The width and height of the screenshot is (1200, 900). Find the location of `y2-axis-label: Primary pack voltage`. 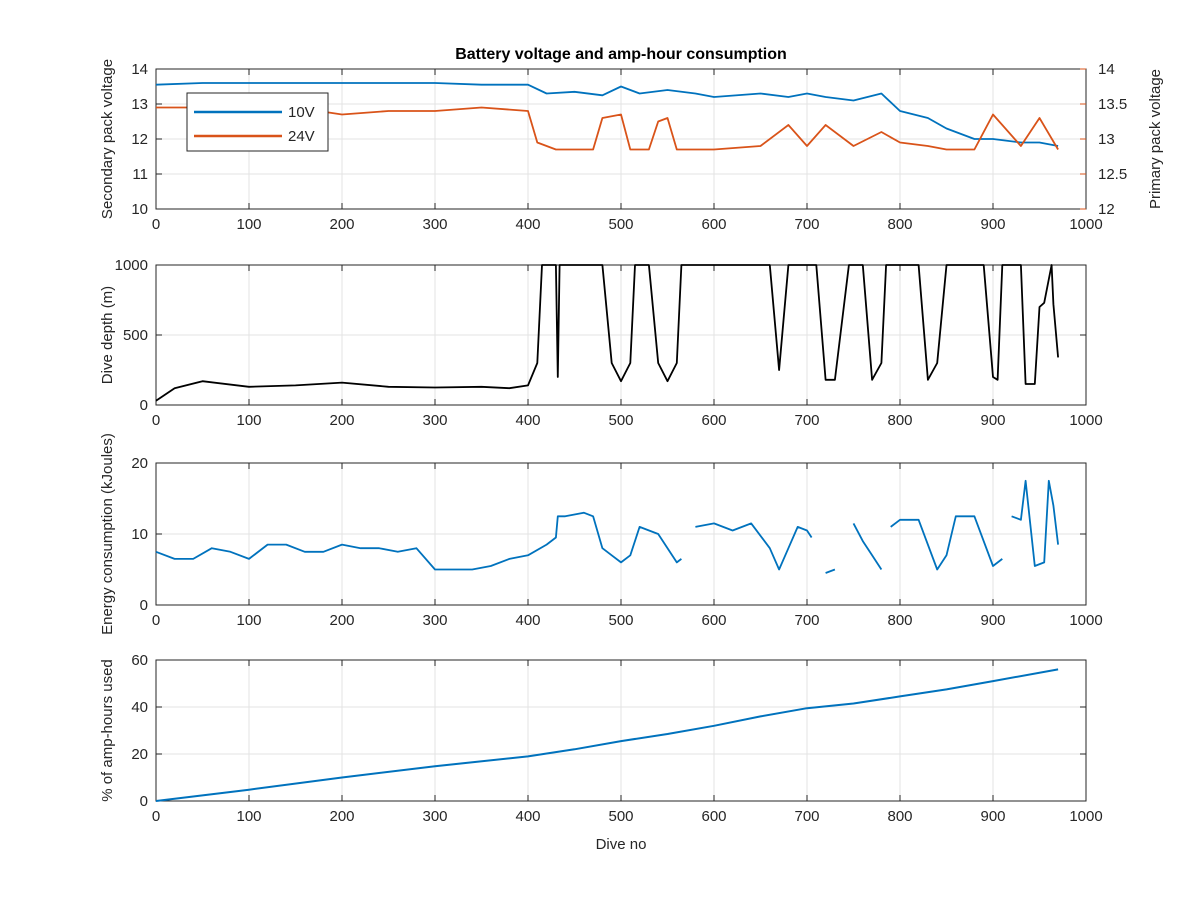

y2-axis-label: Primary pack voltage is located at coordinates (1155, 139).